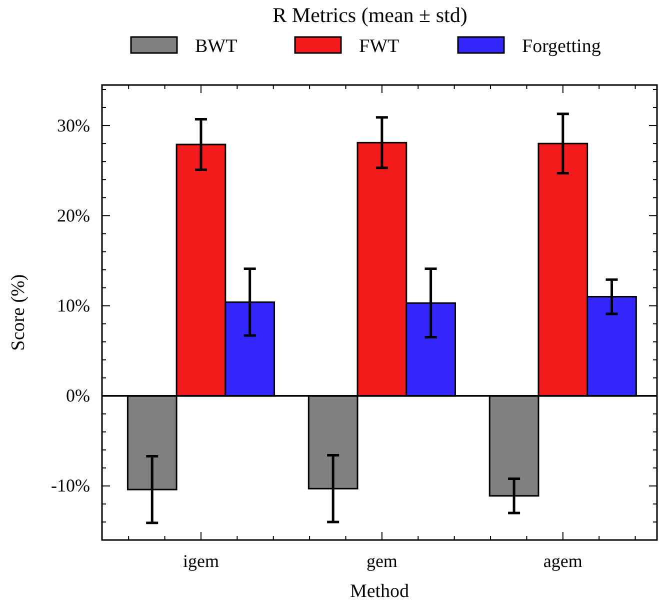 This screenshot has width=659, height=605. What do you see at coordinates (78, 396) in the screenshot?
I see `y-tick-label: 0%` at bounding box center [78, 396].